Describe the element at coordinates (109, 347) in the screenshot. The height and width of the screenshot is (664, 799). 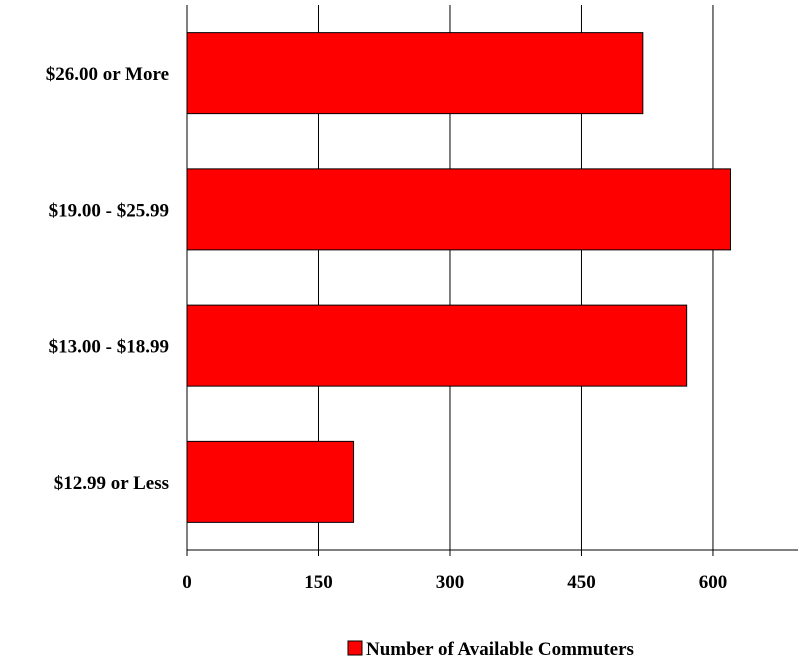
I see `category-label: $13.00 - $18.99` at that location.